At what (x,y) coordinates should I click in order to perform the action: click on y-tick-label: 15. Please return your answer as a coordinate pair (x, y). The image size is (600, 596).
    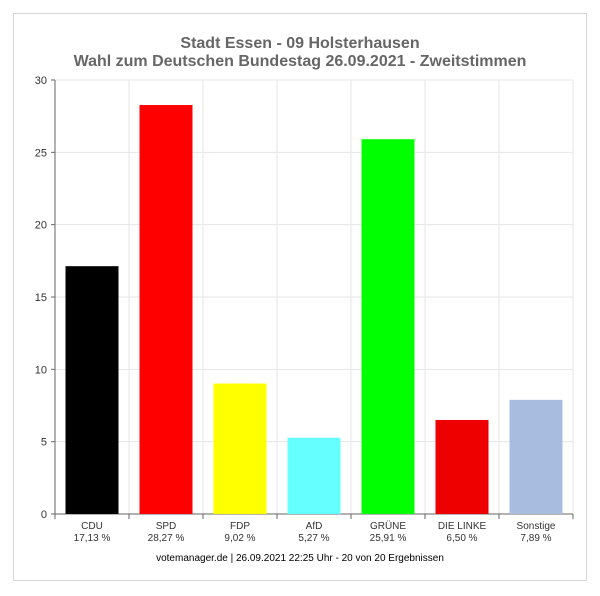
    Looking at the image, I should click on (41, 298).